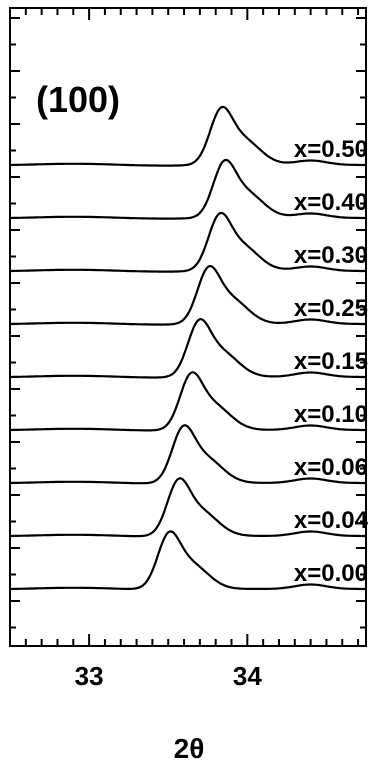 The height and width of the screenshot is (770, 378). Describe the element at coordinates (78, 99) in the screenshot. I see `peak-annotation: (100)` at that location.